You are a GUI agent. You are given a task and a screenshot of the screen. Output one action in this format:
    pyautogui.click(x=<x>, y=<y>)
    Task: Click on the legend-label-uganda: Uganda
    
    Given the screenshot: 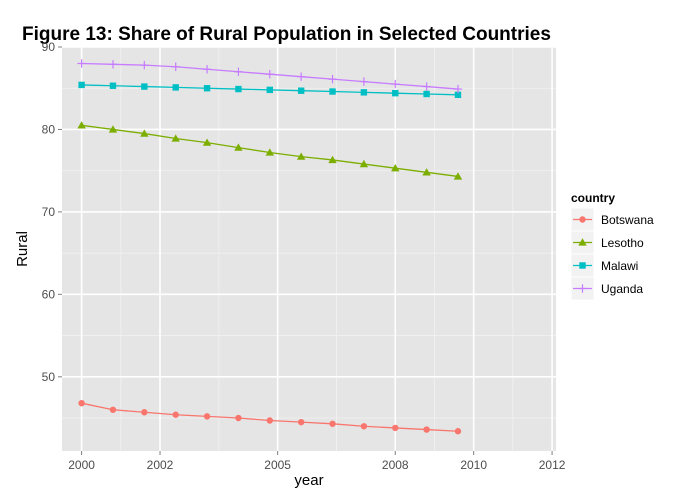 What is the action you would take?
    pyautogui.click(x=622, y=289)
    